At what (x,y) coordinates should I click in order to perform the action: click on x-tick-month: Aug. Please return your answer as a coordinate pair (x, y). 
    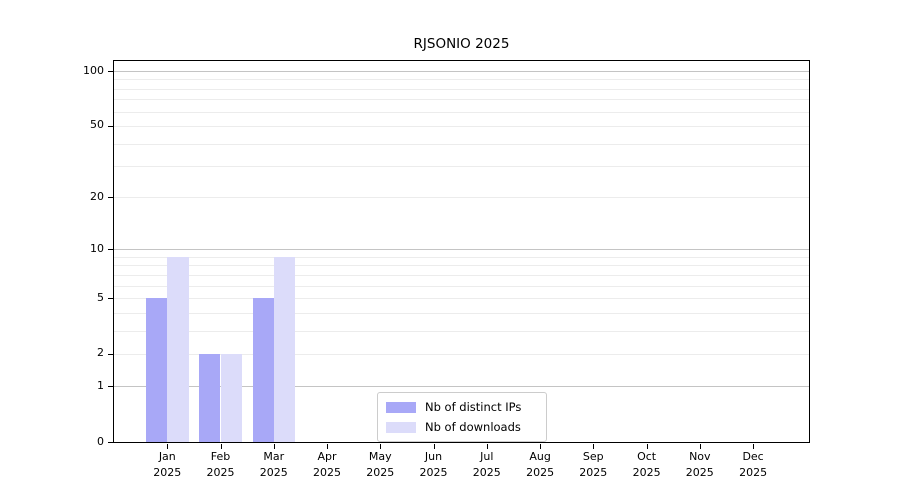
    Looking at the image, I should click on (540, 456).